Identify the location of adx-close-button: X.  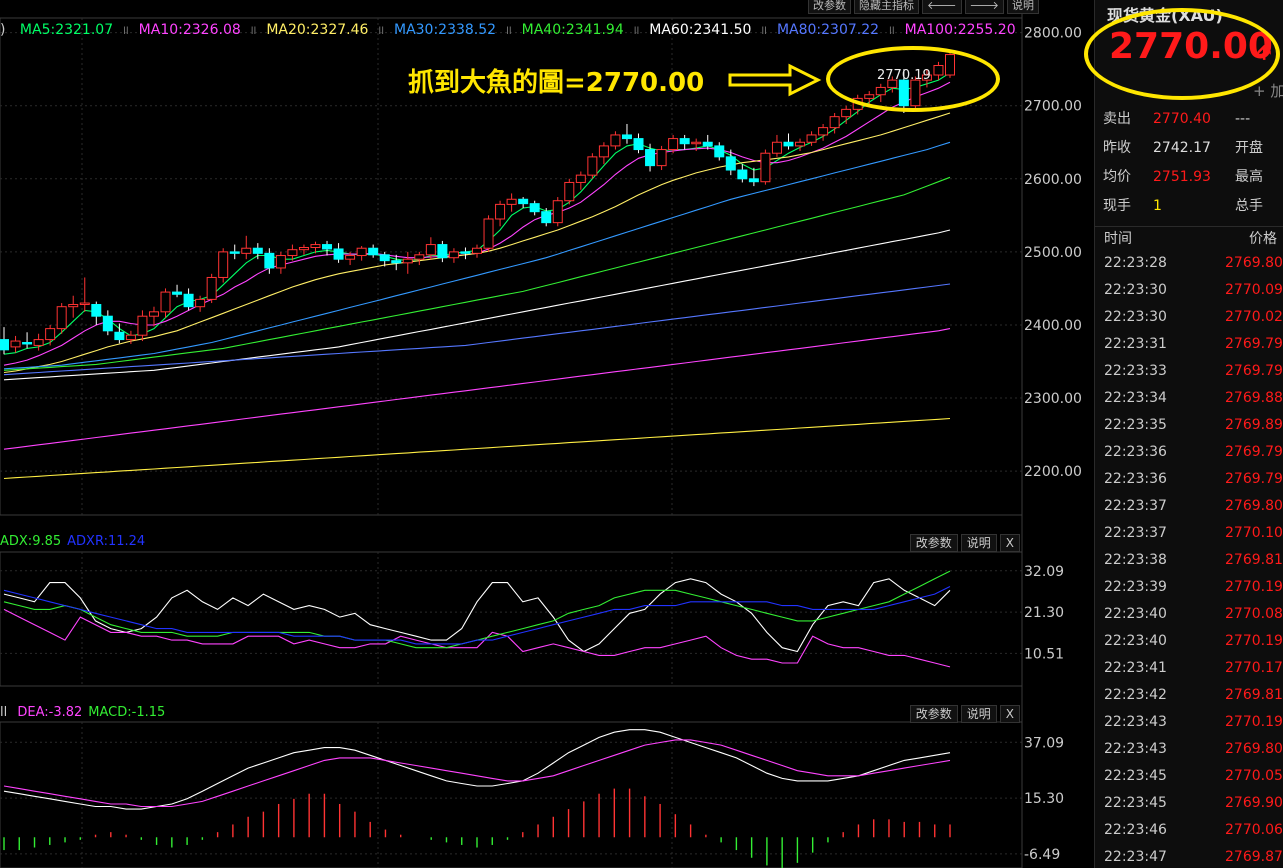
(1009, 543).